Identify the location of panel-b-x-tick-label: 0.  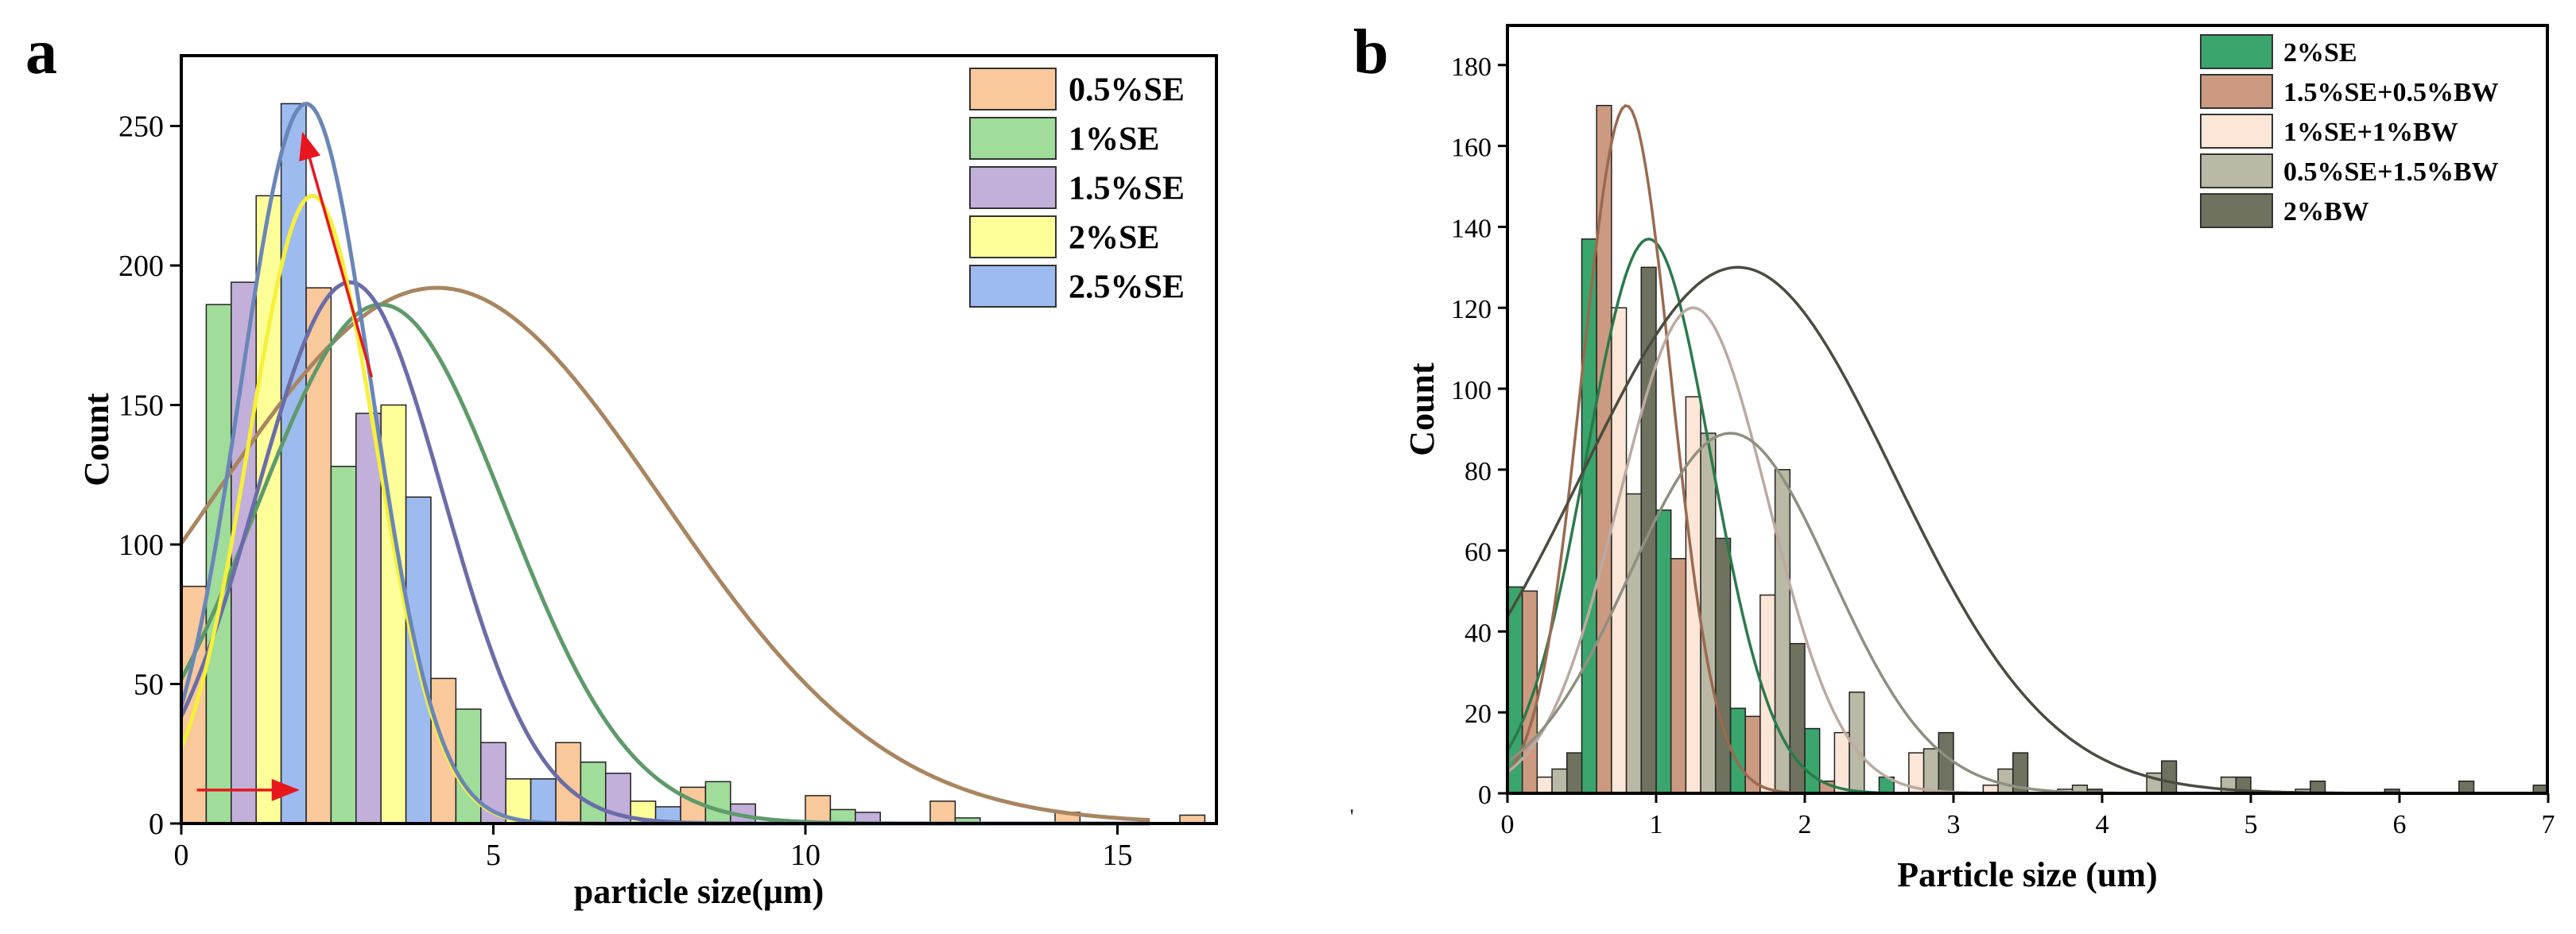
(1508, 824).